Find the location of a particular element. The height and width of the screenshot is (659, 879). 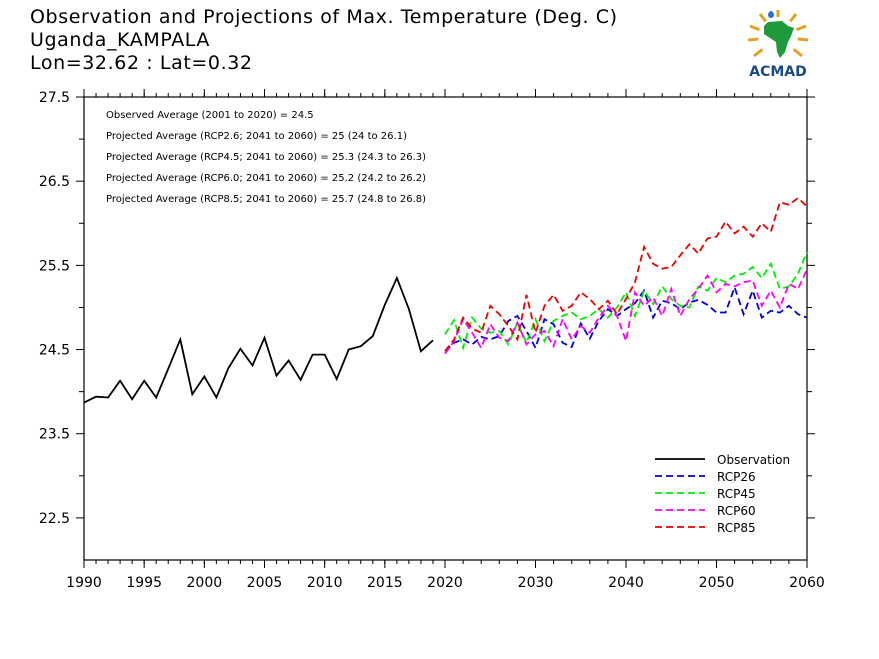

series-line-rcp60 is located at coordinates (626, 312).